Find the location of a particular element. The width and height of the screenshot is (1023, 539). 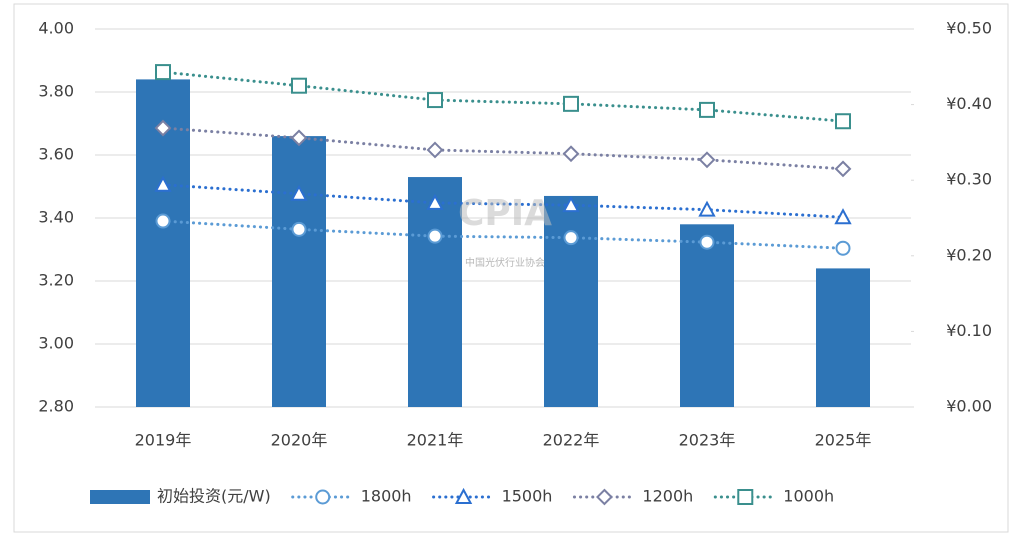

watermark: CPIA is located at coordinates (505, 213).